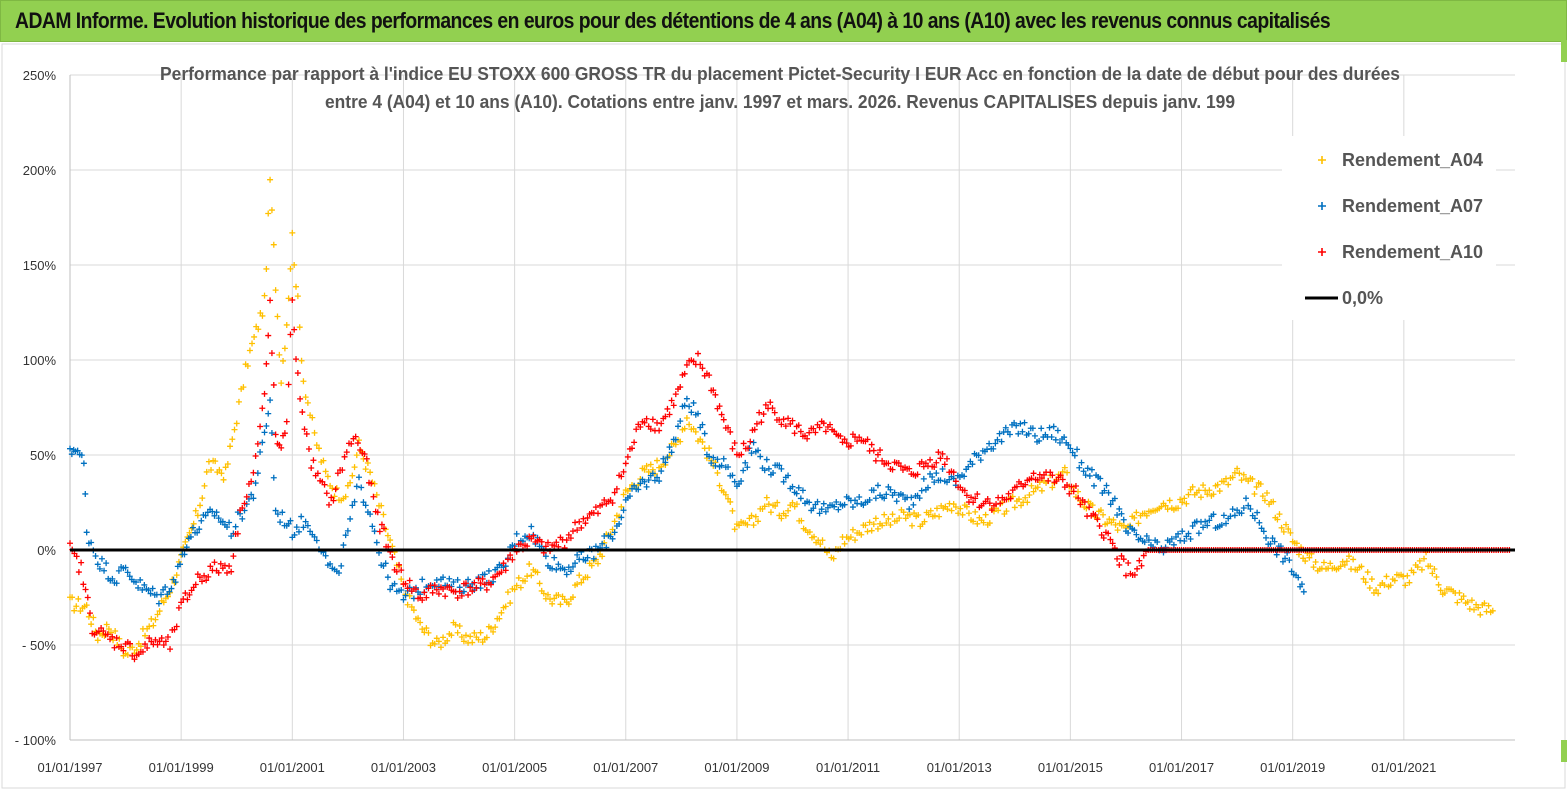  I want to click on x-tick-label: 01/01/2003, so click(403, 767).